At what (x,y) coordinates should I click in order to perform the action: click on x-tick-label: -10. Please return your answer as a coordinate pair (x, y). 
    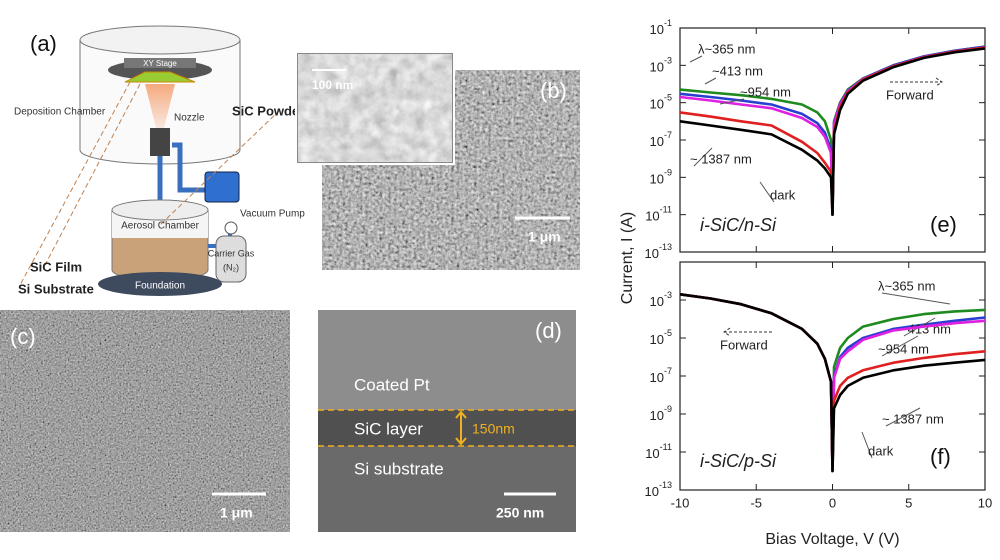
    Looking at the image, I should click on (680, 502).